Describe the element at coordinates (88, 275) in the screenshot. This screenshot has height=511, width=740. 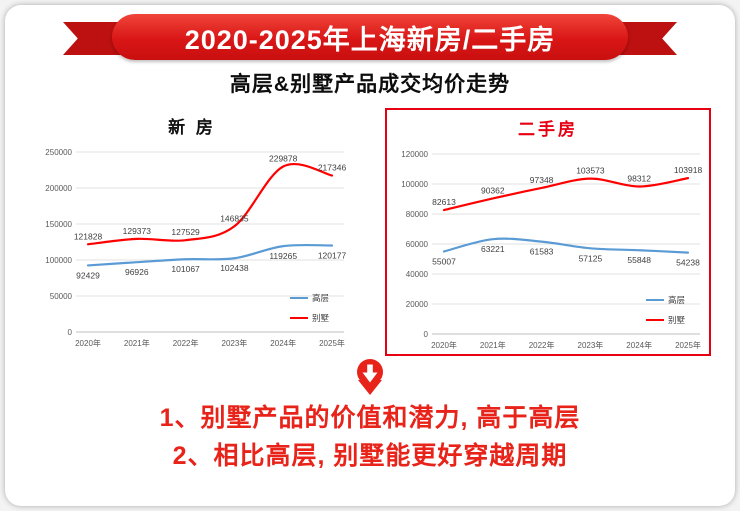
I see `svg-text: 92429` at that location.